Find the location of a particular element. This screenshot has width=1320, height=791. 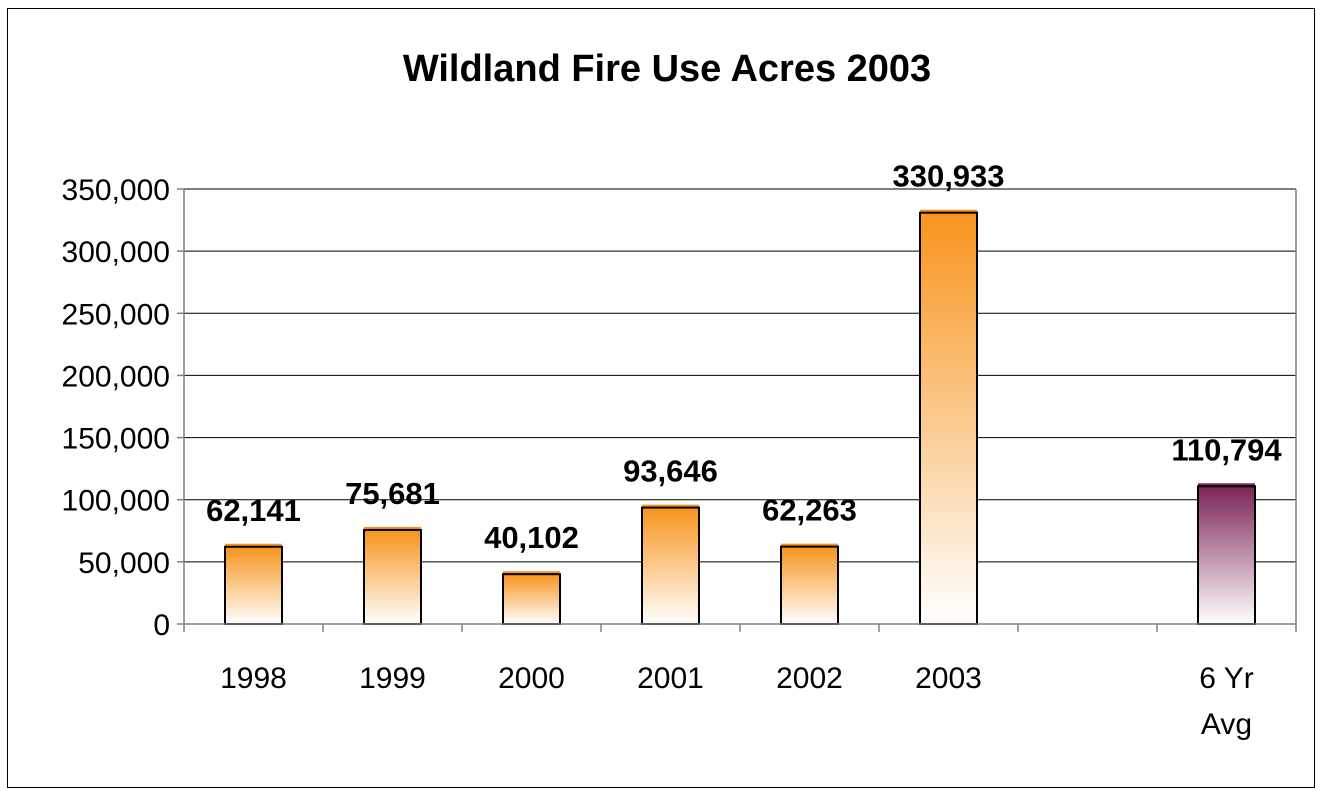

y-tick-label: 200,000 is located at coordinates (116, 376).